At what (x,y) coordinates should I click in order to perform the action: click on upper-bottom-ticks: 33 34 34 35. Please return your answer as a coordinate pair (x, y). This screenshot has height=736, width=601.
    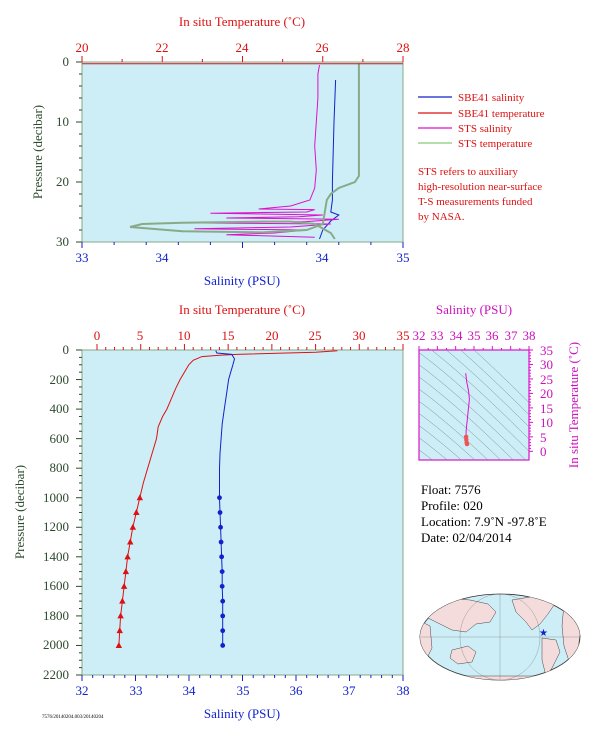
    Looking at the image, I should click on (243, 257).